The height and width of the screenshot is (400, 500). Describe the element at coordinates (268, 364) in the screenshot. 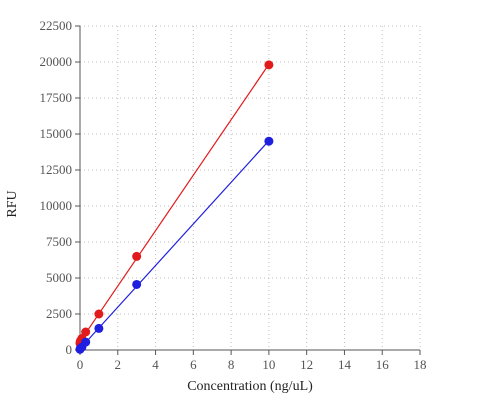

I see `x-tick-label: 10` at that location.